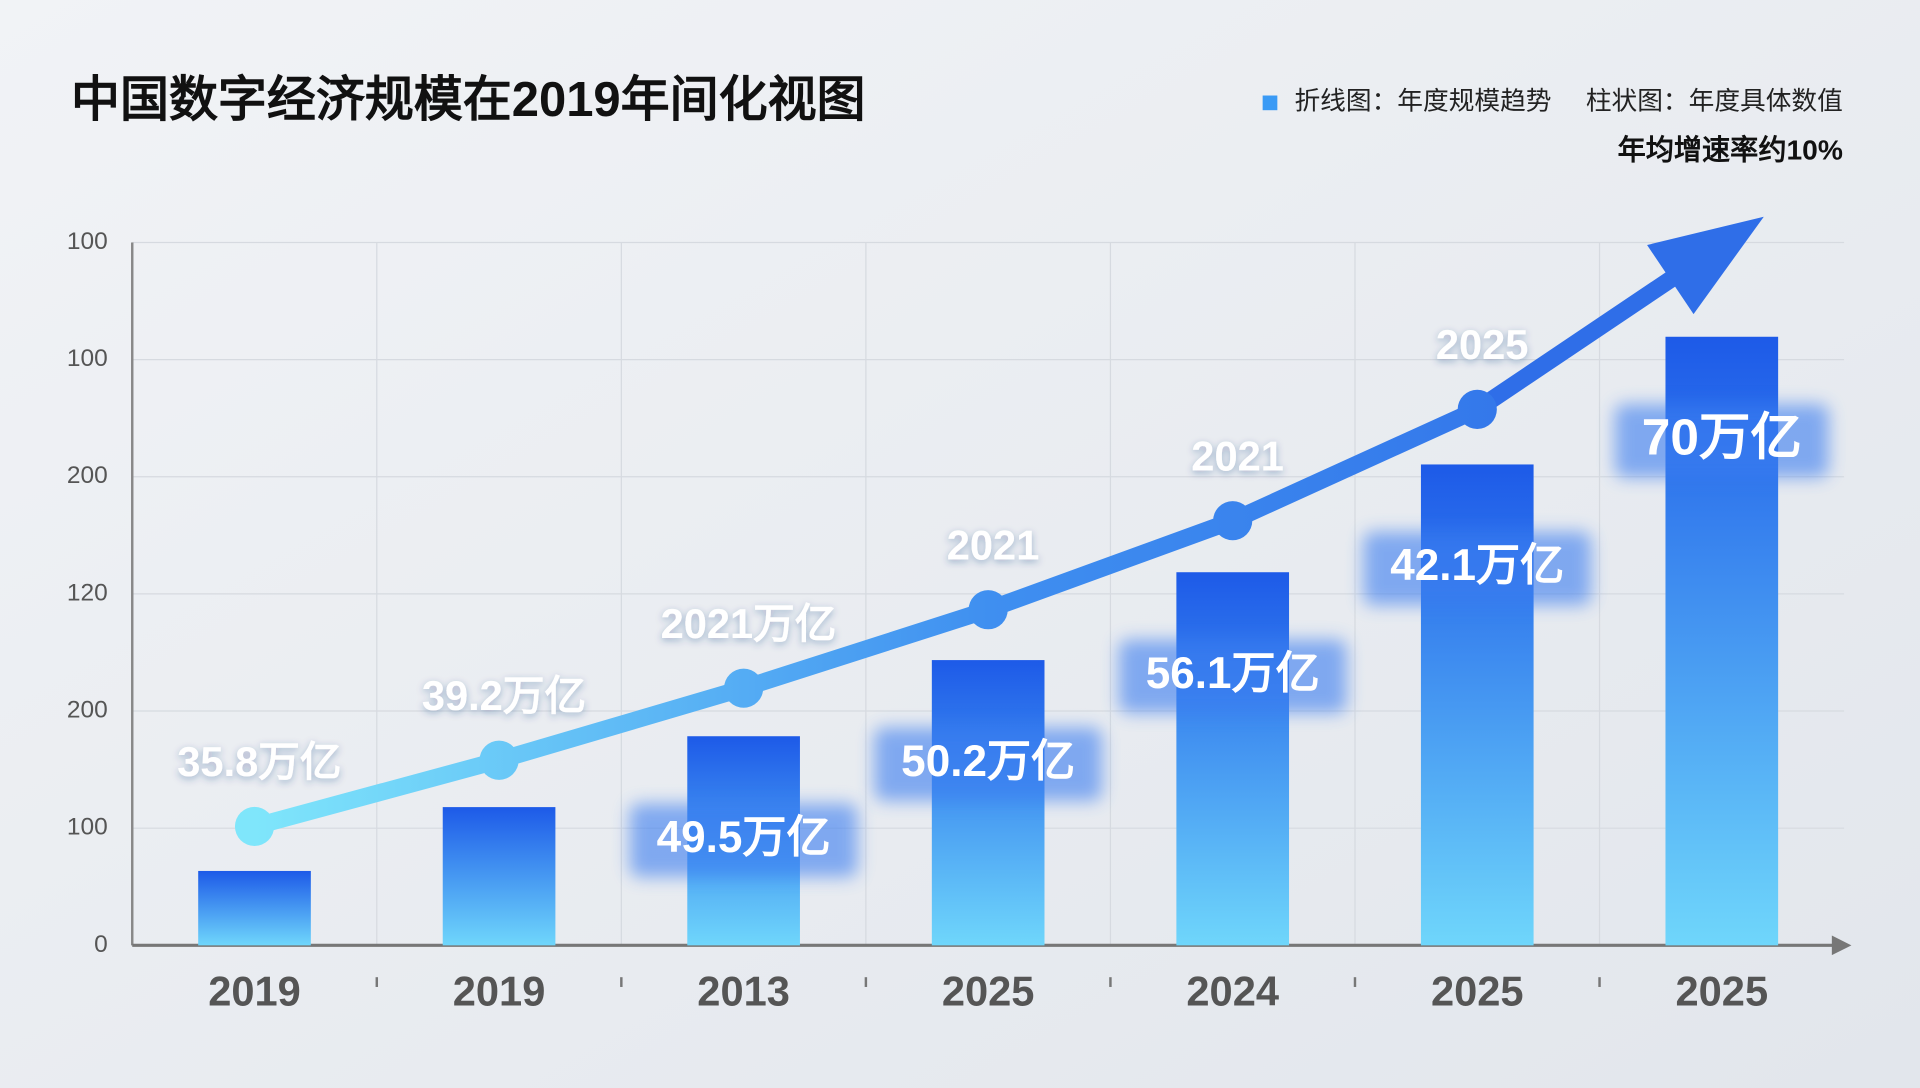 The image size is (1920, 1088). I want to click on bar-label-group: 49.5万亿, so click(743, 840).